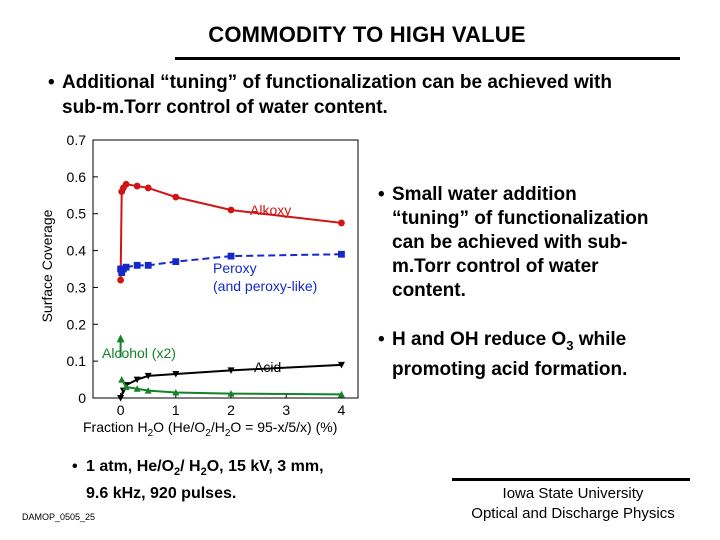 This screenshot has height=540, width=720. Describe the element at coordinates (77, 140) in the screenshot. I see `y-tick-label: 0.7` at that location.